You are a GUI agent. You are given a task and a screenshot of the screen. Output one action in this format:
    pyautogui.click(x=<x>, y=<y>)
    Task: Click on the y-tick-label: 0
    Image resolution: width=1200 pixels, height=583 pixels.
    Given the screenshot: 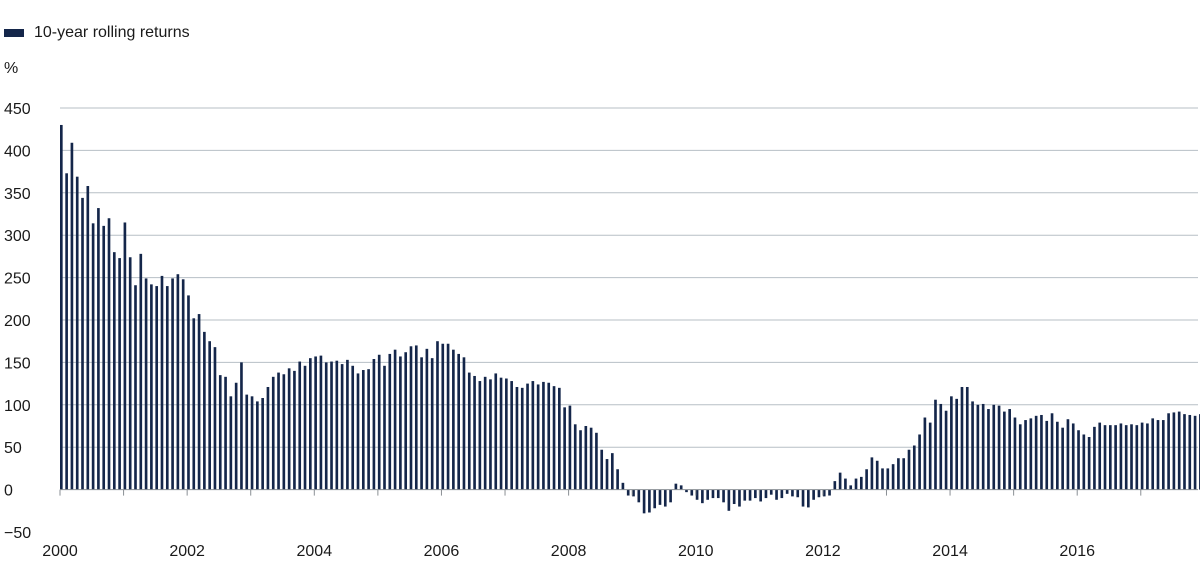 What is the action you would take?
    pyautogui.click(x=8, y=491)
    